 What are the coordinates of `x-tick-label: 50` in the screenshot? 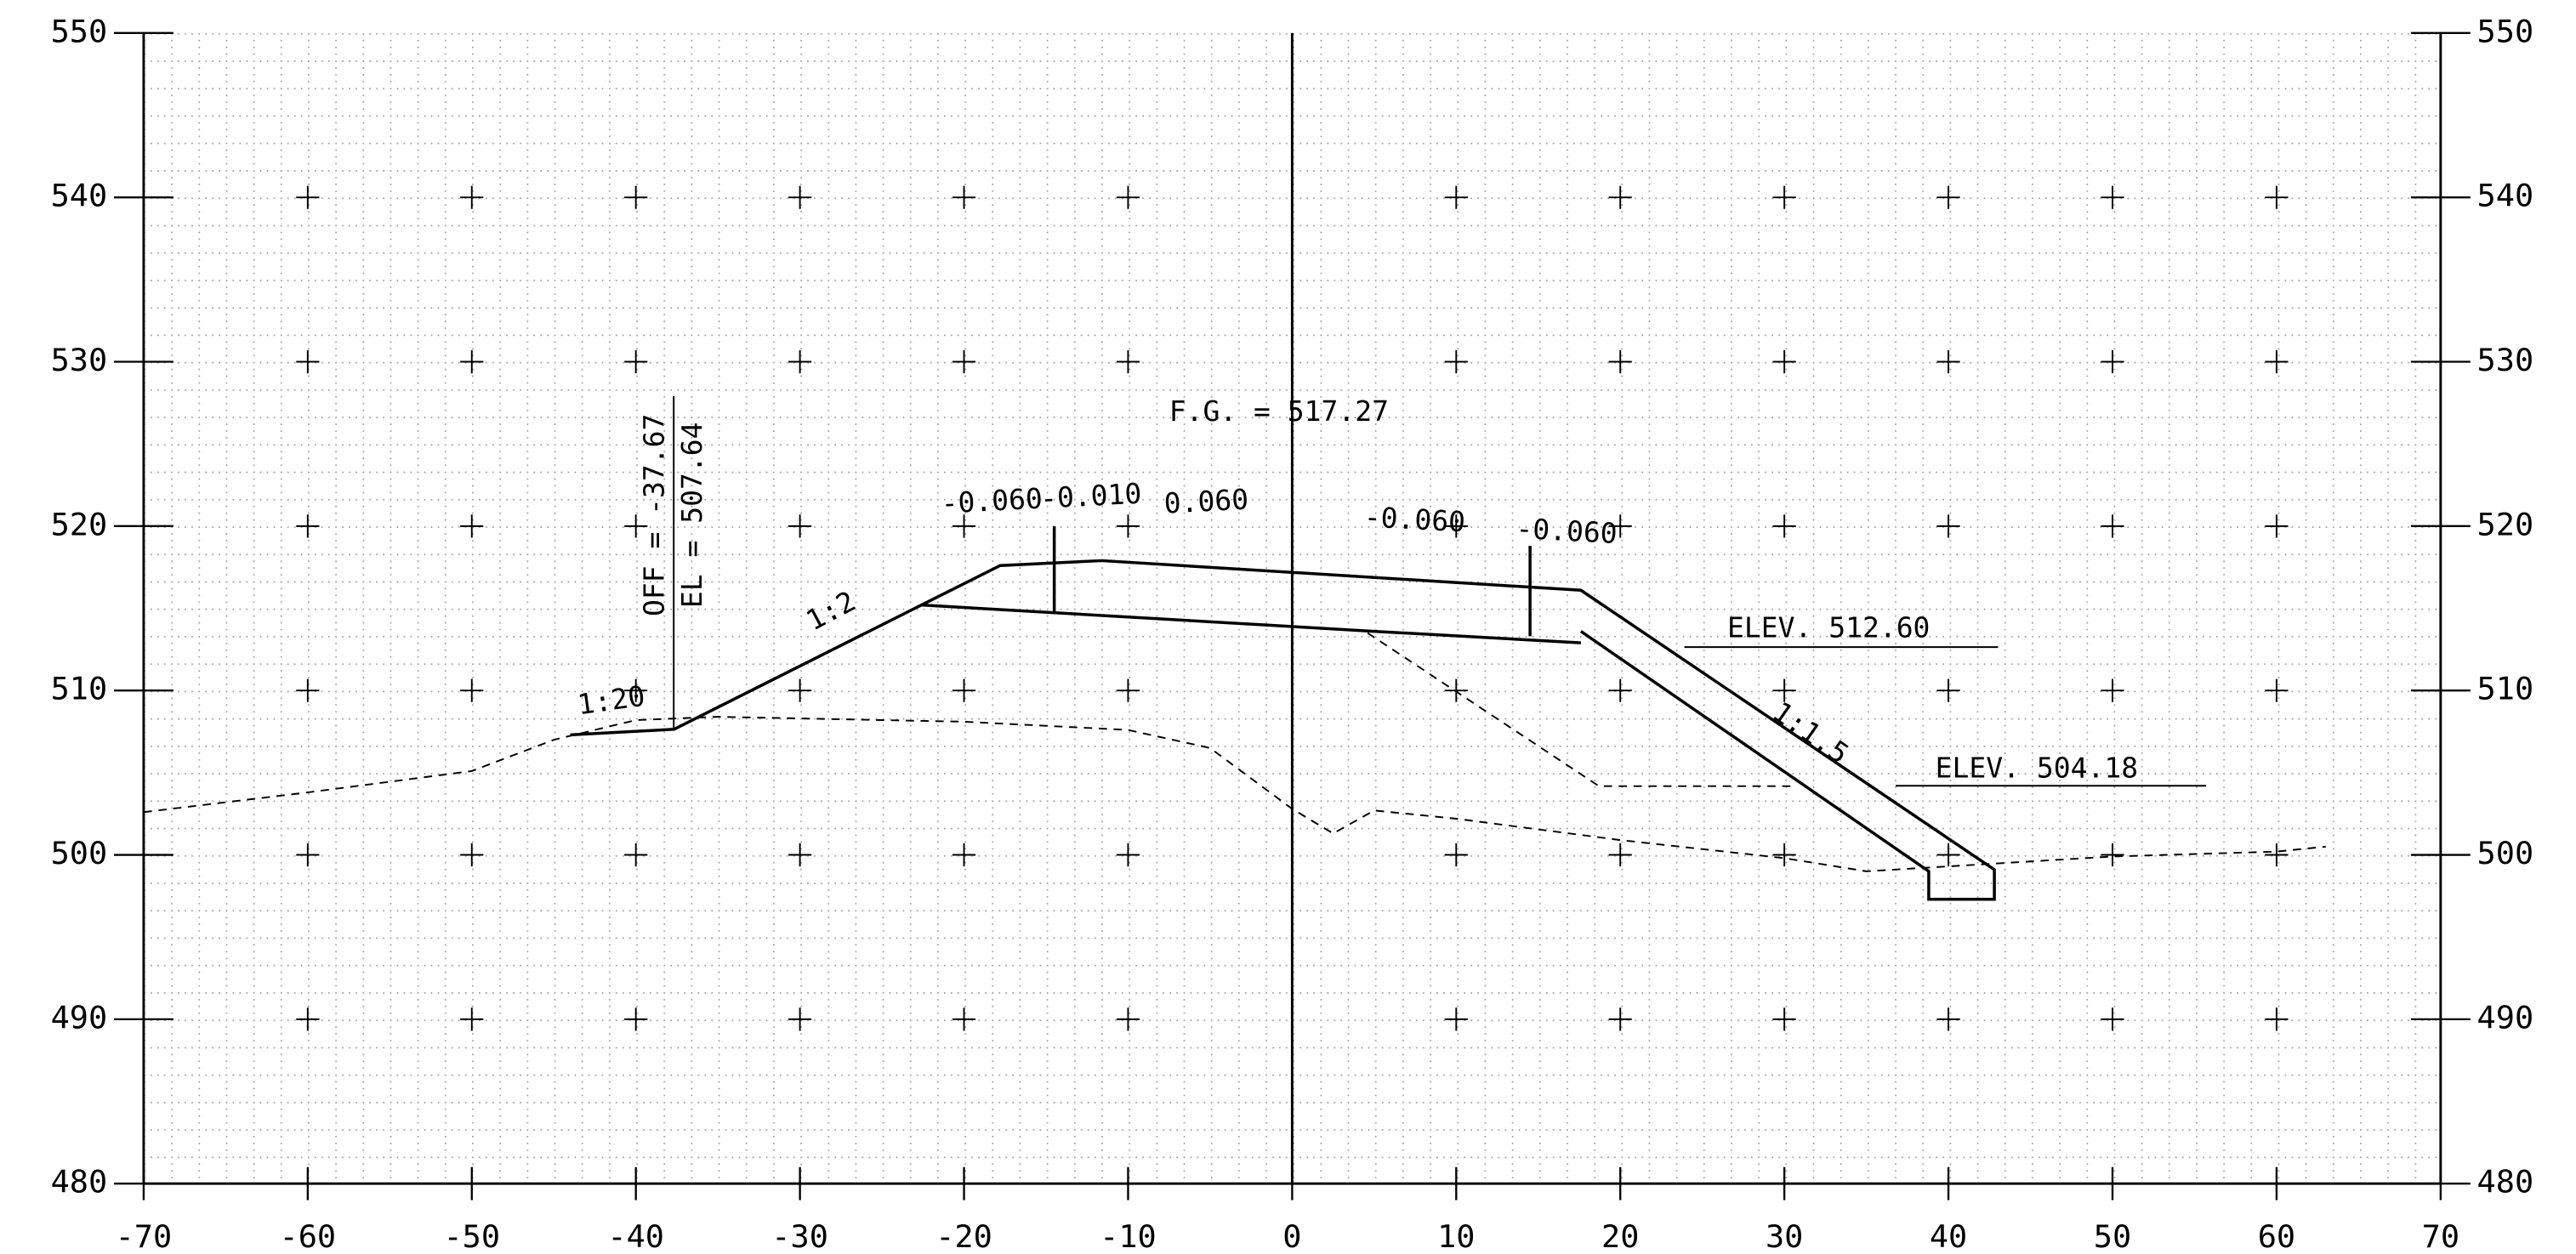 It's located at (2112, 1236).